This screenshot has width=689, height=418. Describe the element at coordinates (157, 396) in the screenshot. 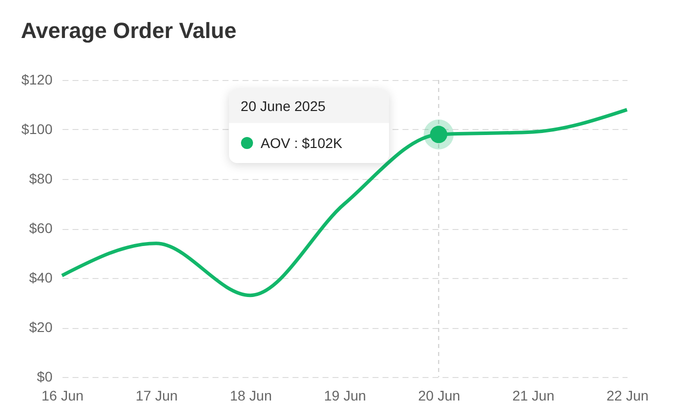

I see `x-tick-label: 17 Jun` at that location.